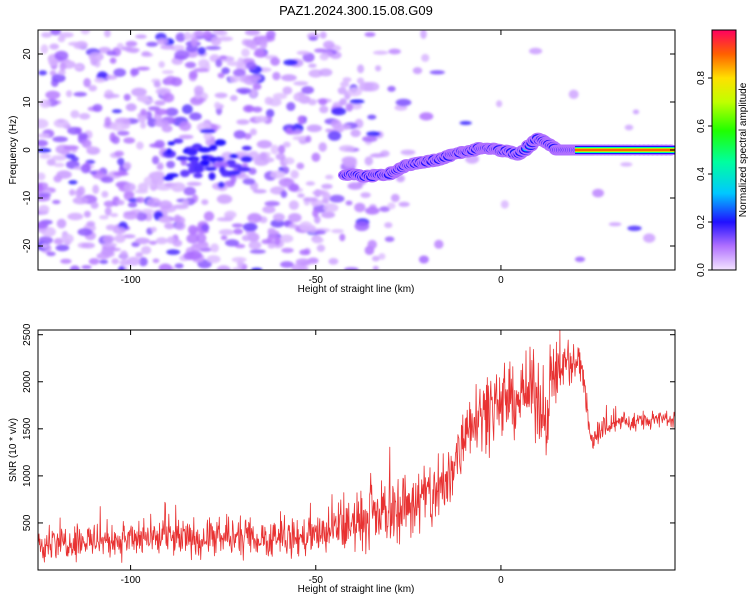  Describe the element at coordinates (625, 150) in the screenshot. I see `ridge-band` at that location.